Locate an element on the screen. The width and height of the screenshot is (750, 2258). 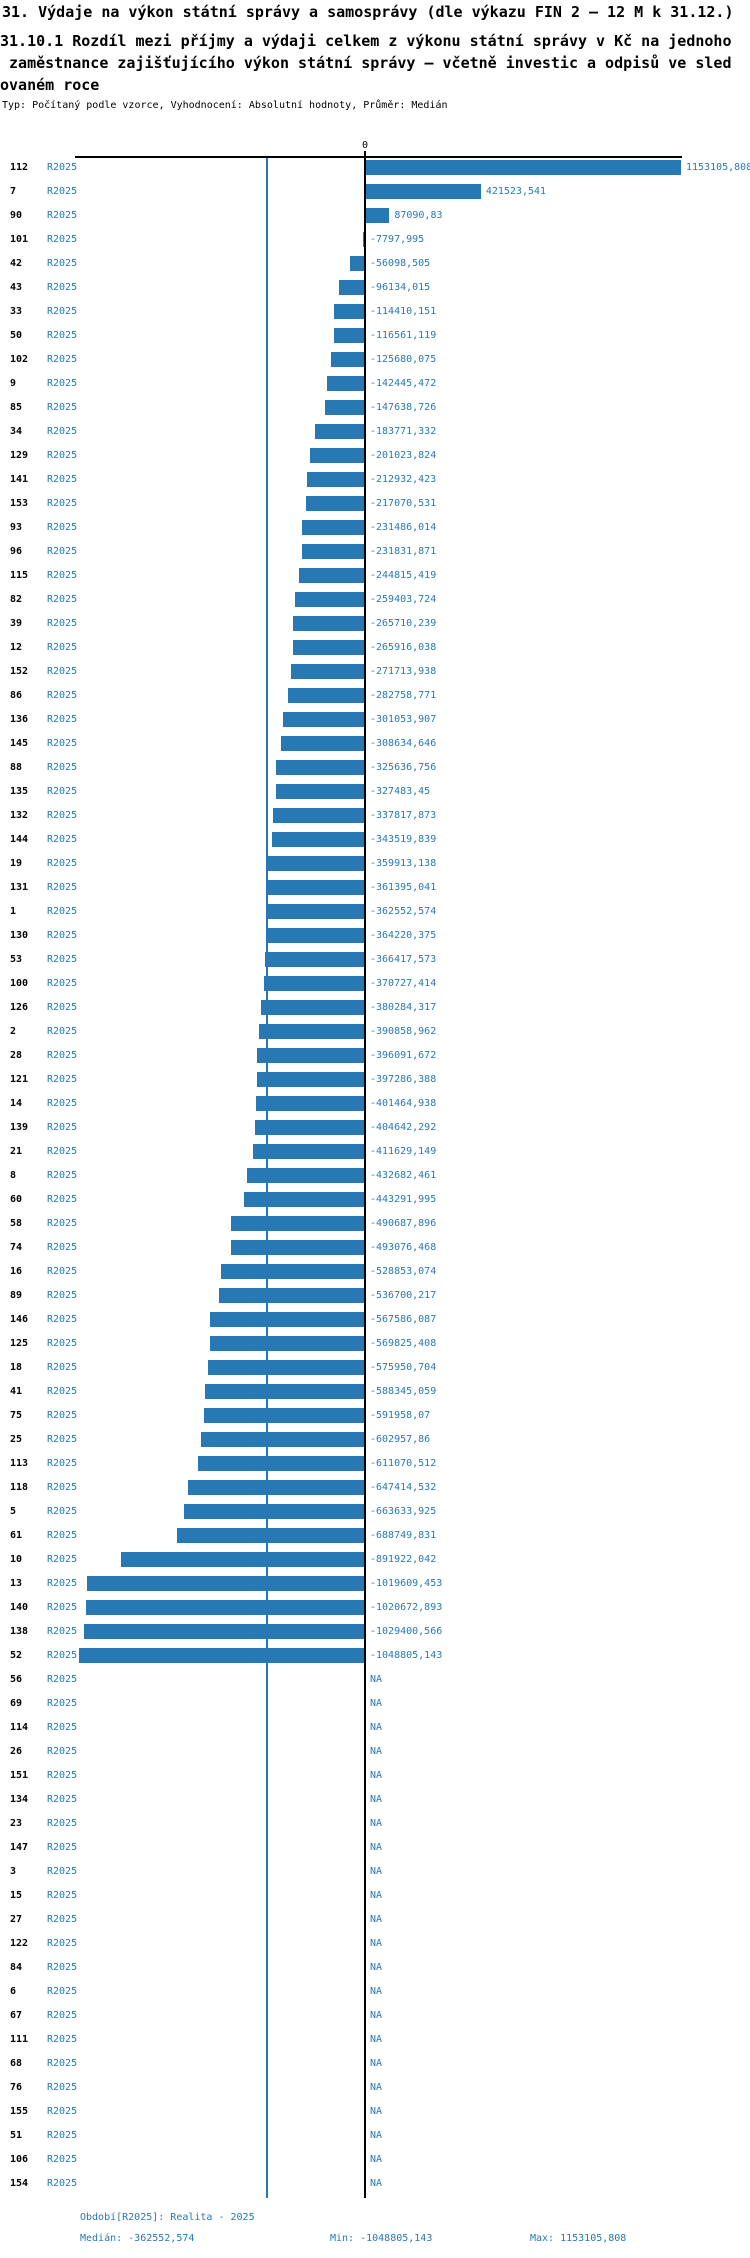
chart-row: 25 R2025 -602957,86 is located at coordinates (375, 1440).